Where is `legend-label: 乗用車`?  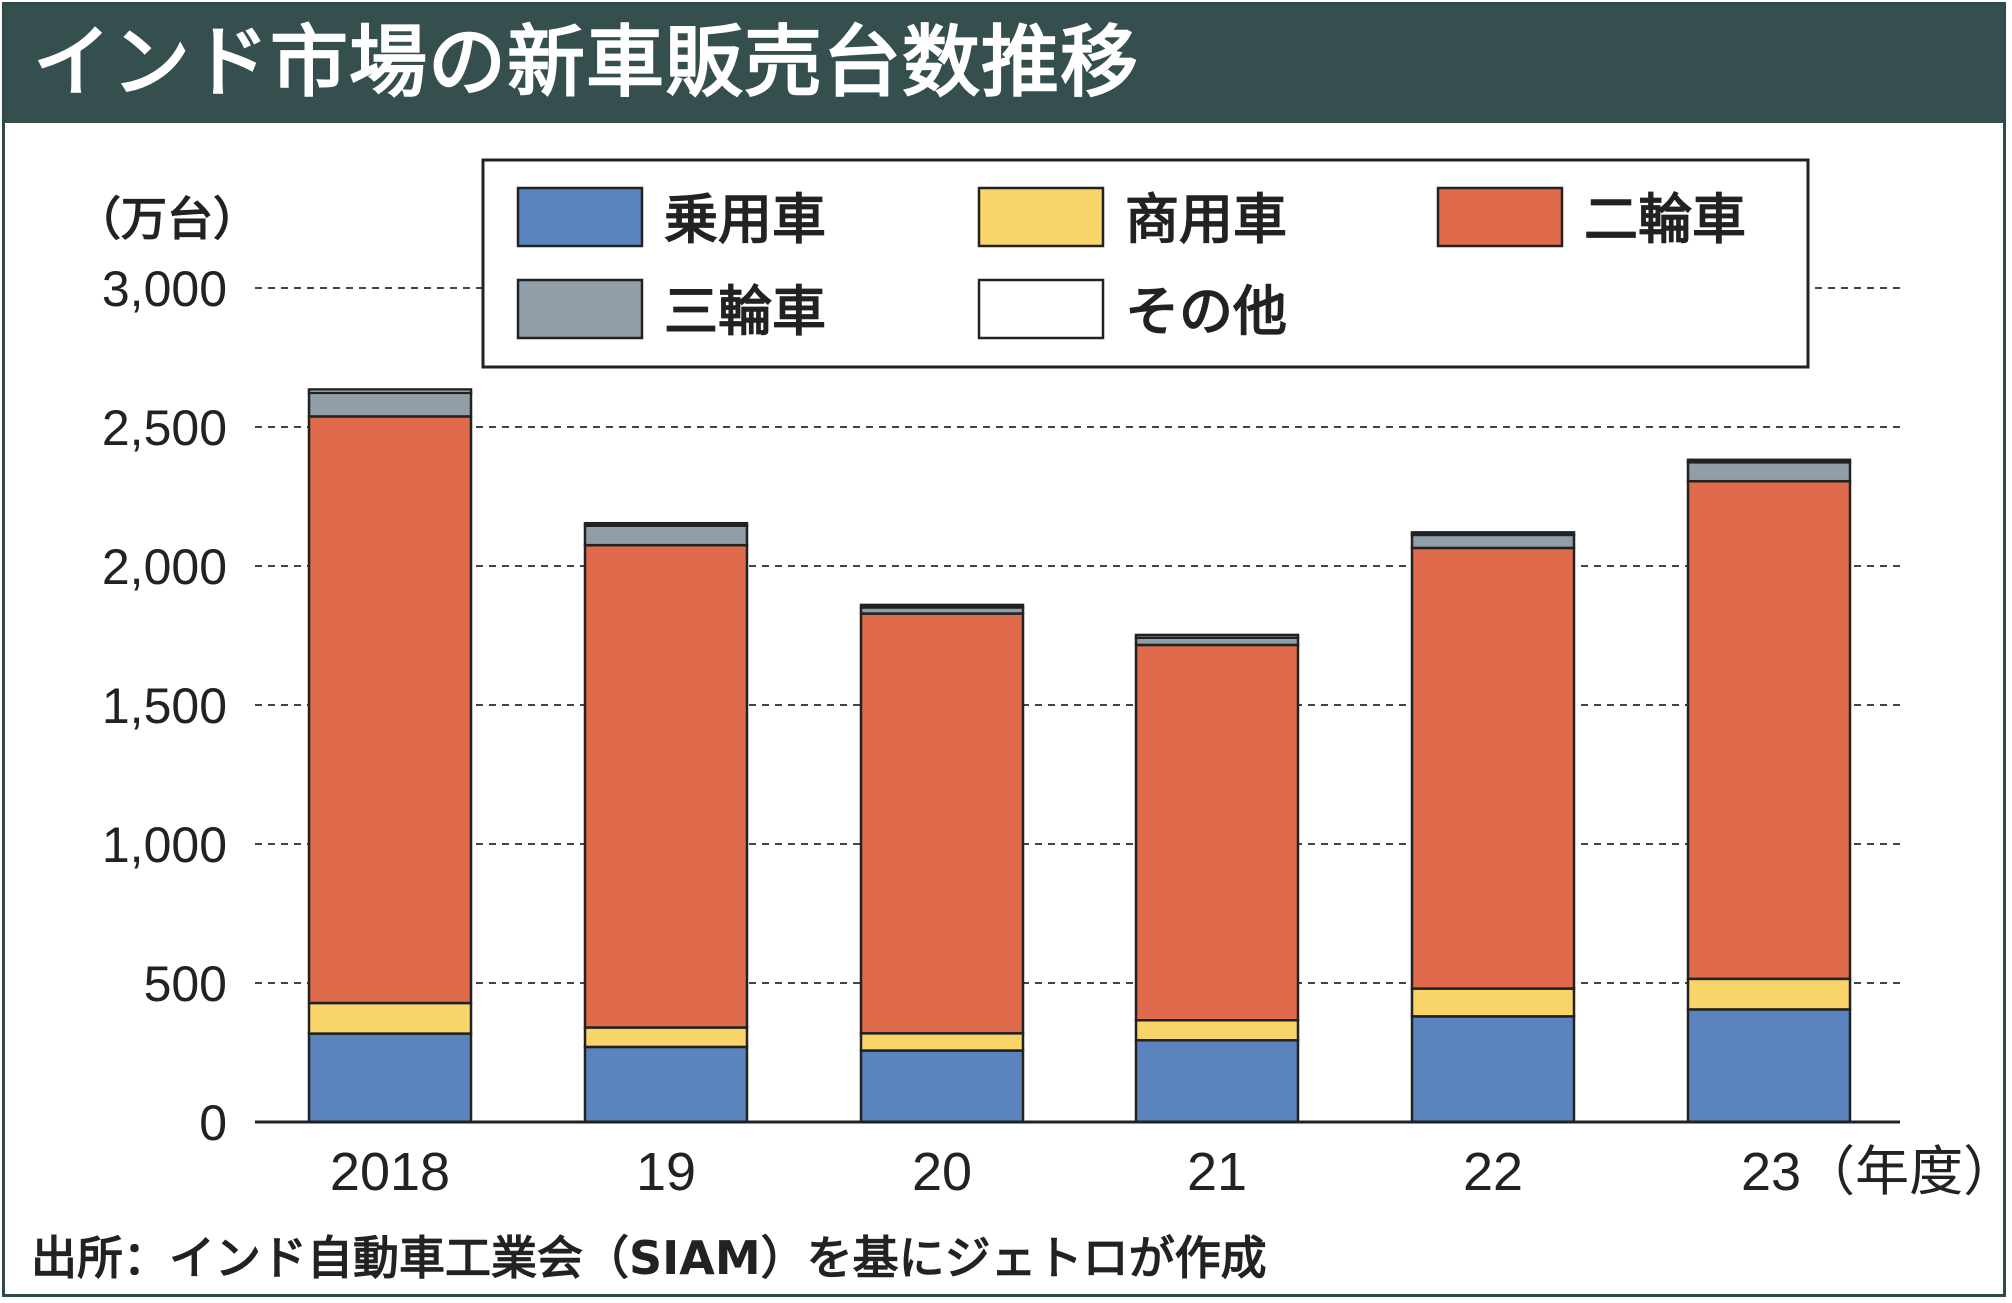
legend-label: 乗用車 is located at coordinates (745, 219).